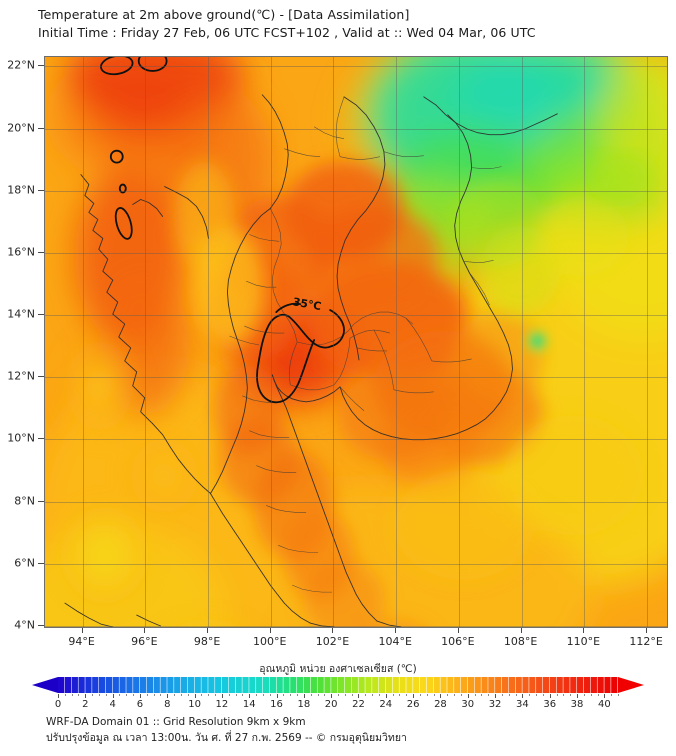  I want to click on longitude-tick-label: 100°E, so click(270, 641).